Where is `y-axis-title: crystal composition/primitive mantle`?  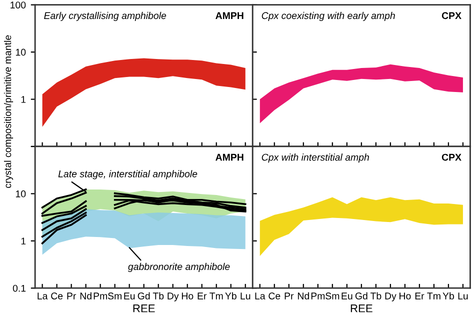
y-axis-title: crystal composition/primitive mantle is located at coordinates (9, 111).